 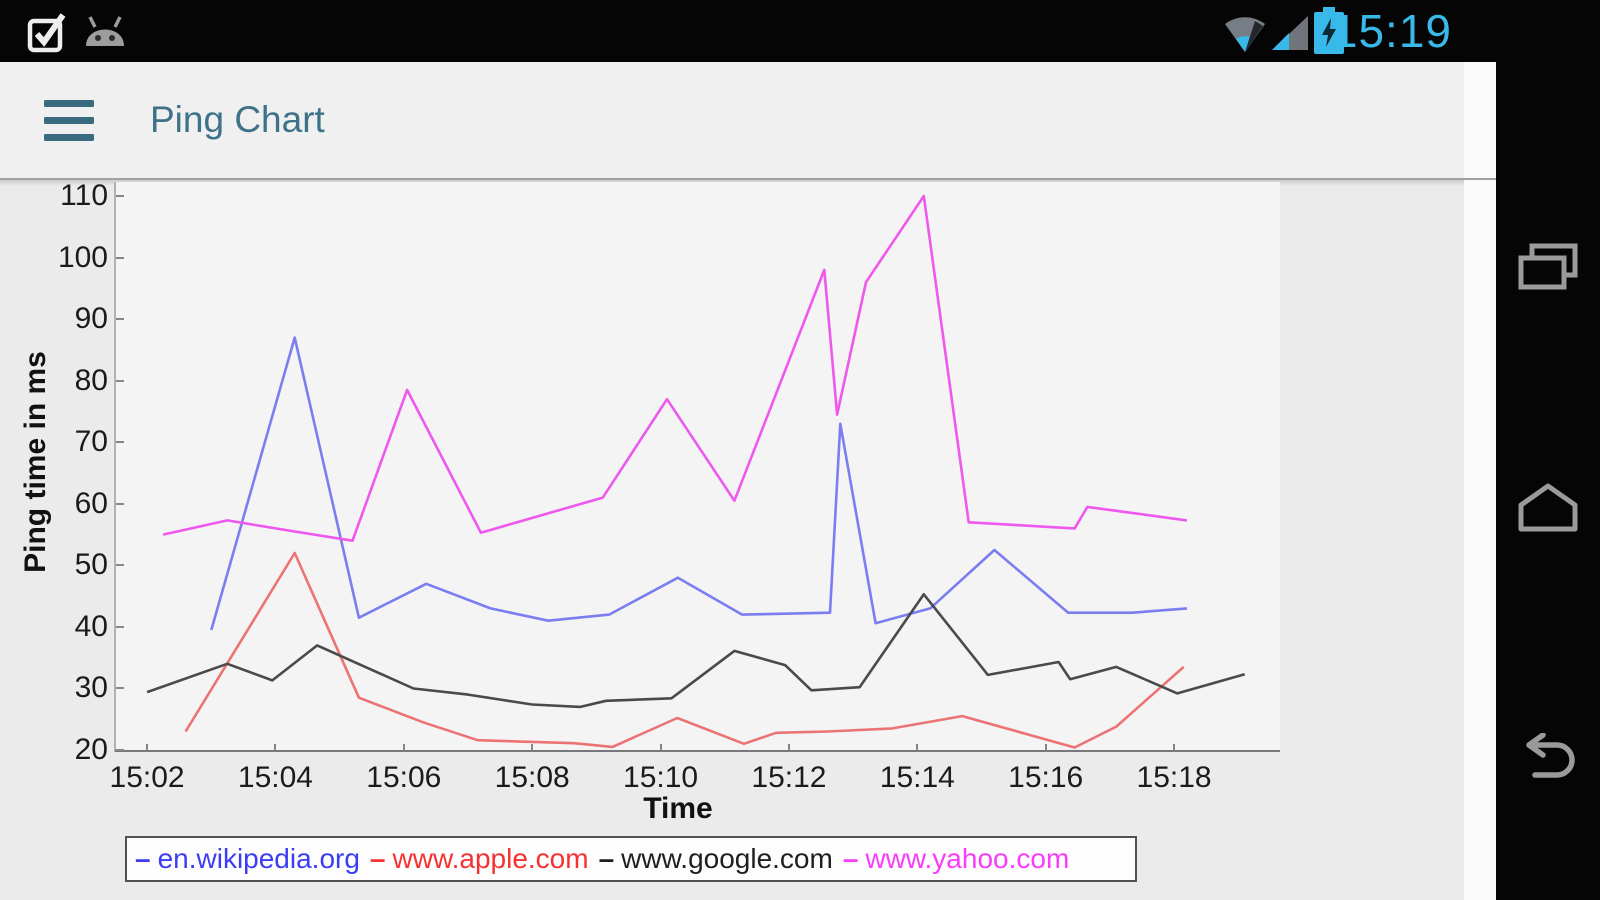 I want to click on y-tick-label: 40, so click(x=91, y=626).